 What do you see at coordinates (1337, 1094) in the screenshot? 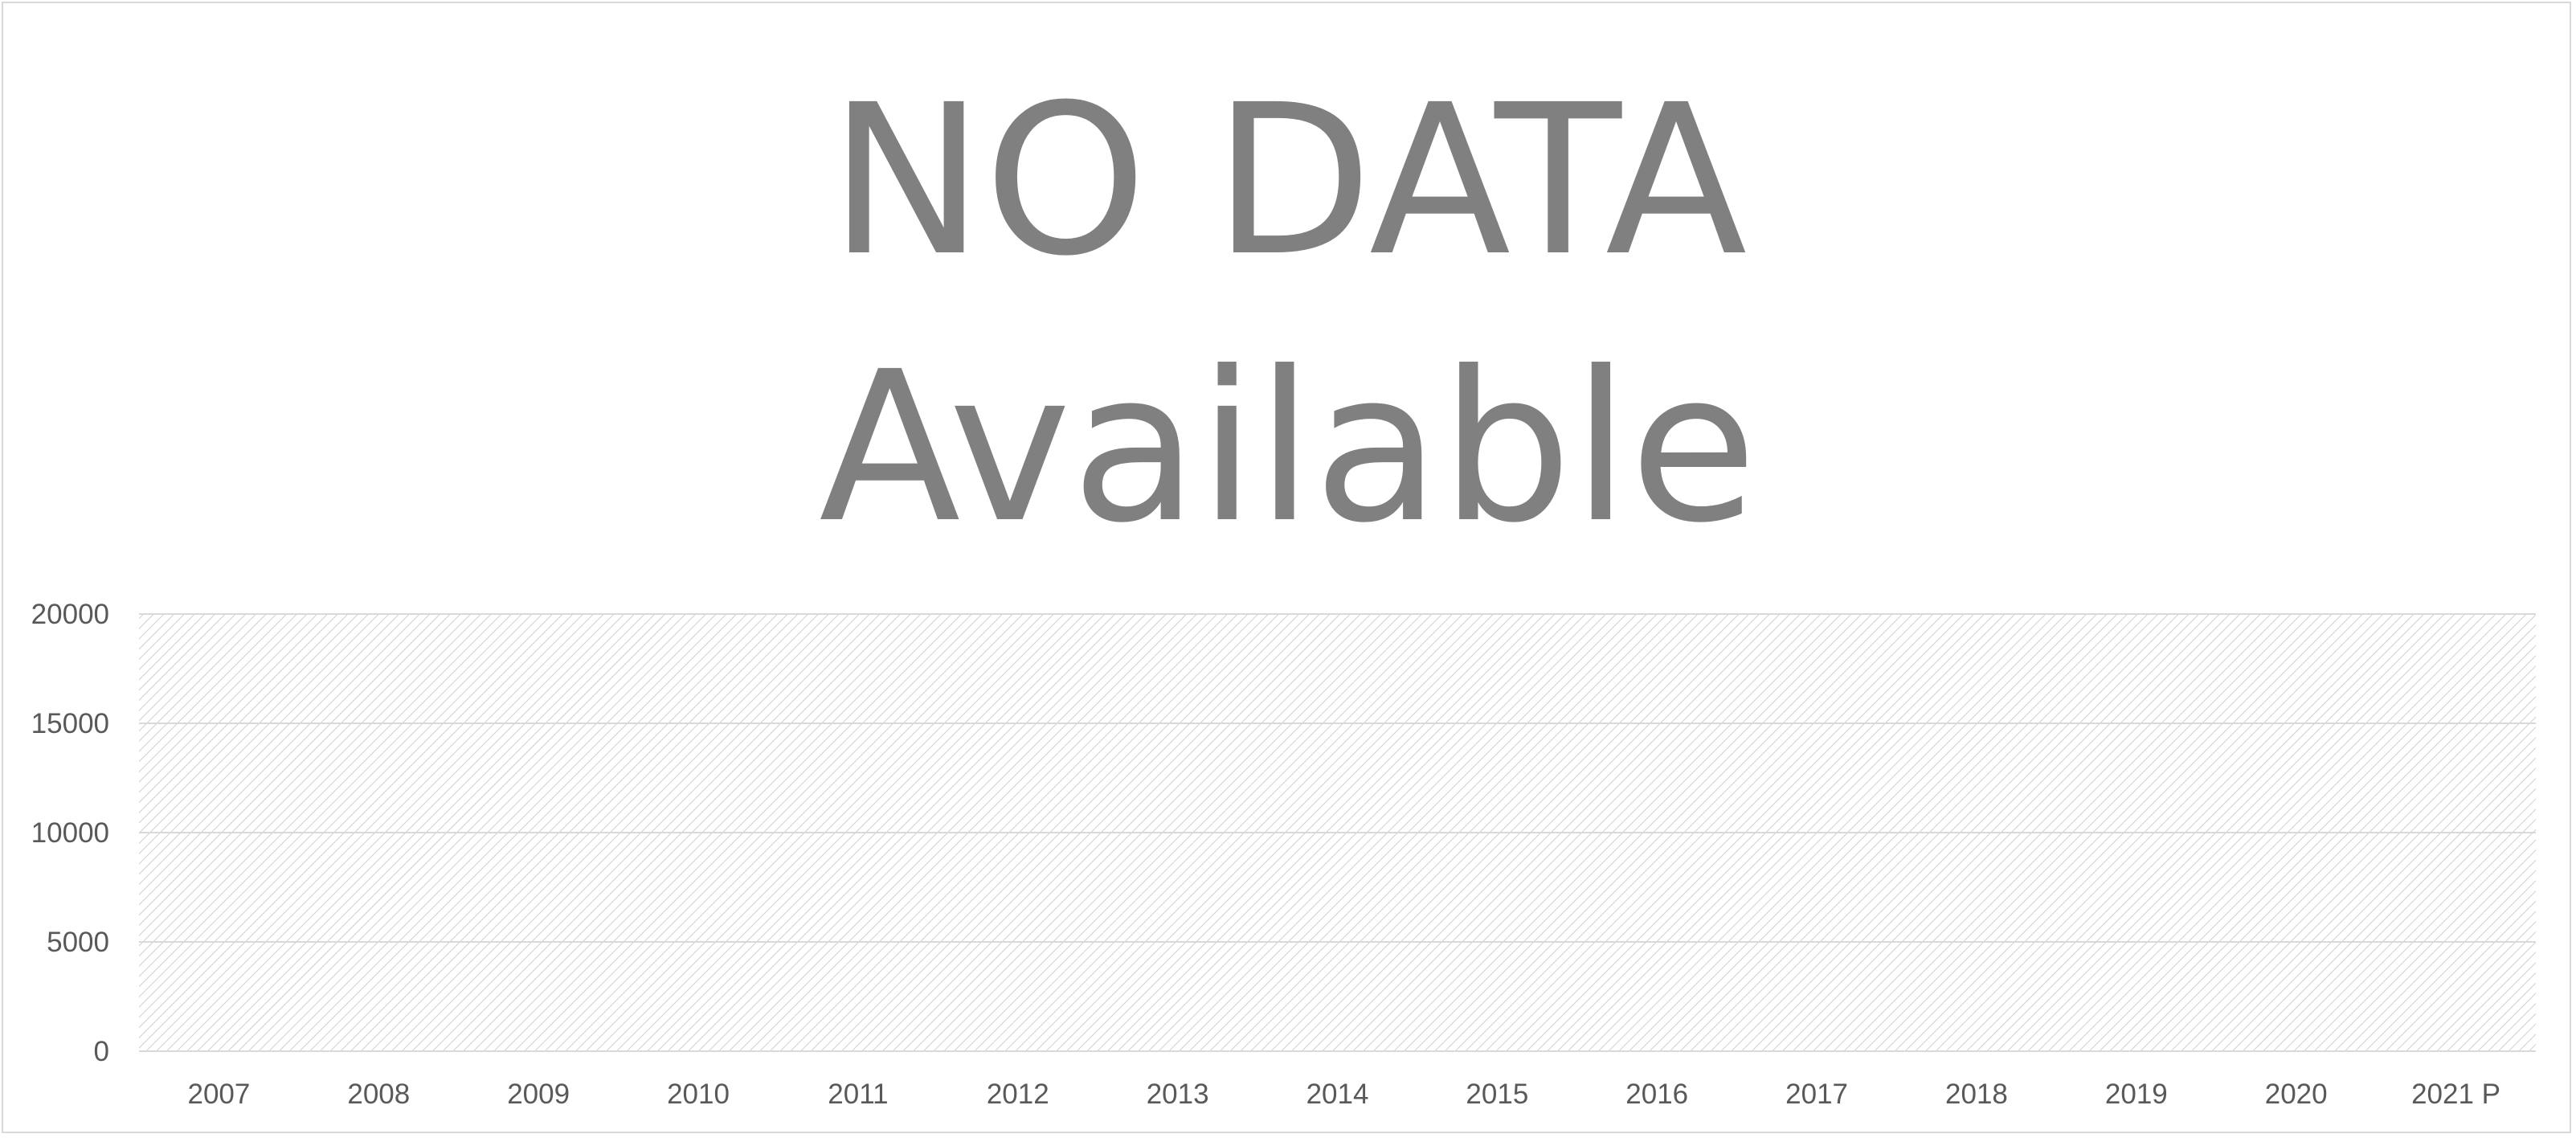
I see `x-tick-label: 2014` at bounding box center [1337, 1094].